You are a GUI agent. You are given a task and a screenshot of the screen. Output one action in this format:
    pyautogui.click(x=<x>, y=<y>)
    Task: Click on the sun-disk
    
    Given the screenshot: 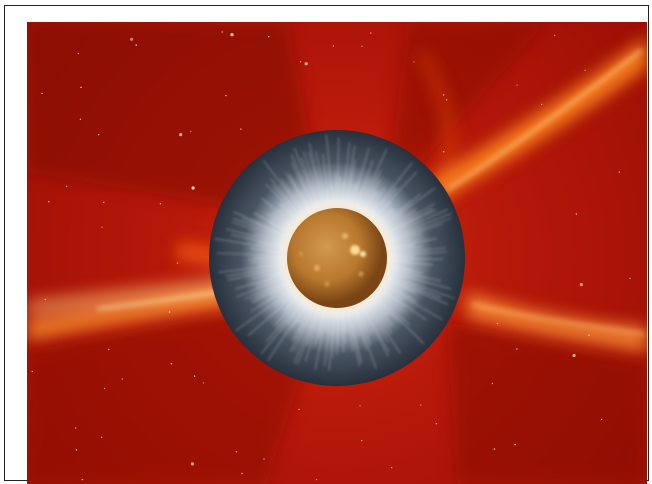 What is the action you would take?
    pyautogui.click(x=337, y=258)
    